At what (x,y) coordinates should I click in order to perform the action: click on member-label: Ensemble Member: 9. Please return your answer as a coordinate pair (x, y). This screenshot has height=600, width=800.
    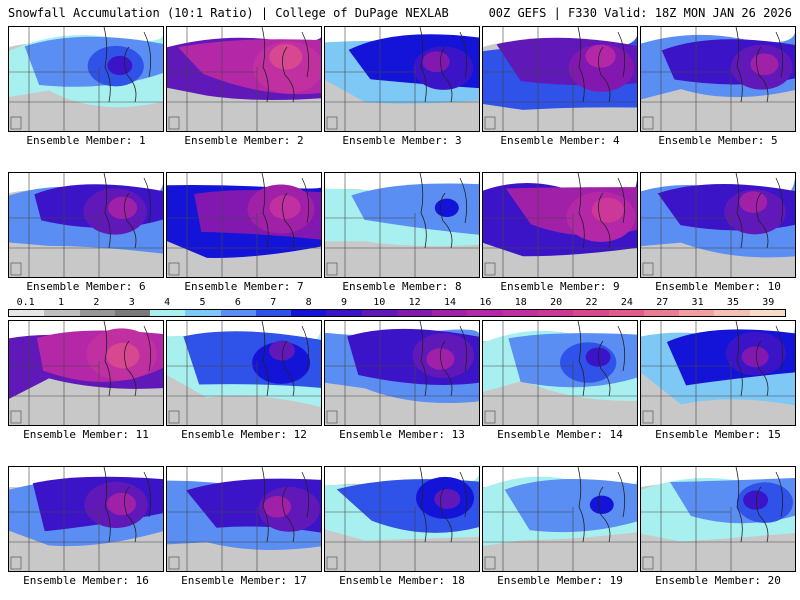
    Looking at the image, I should click on (560, 286).